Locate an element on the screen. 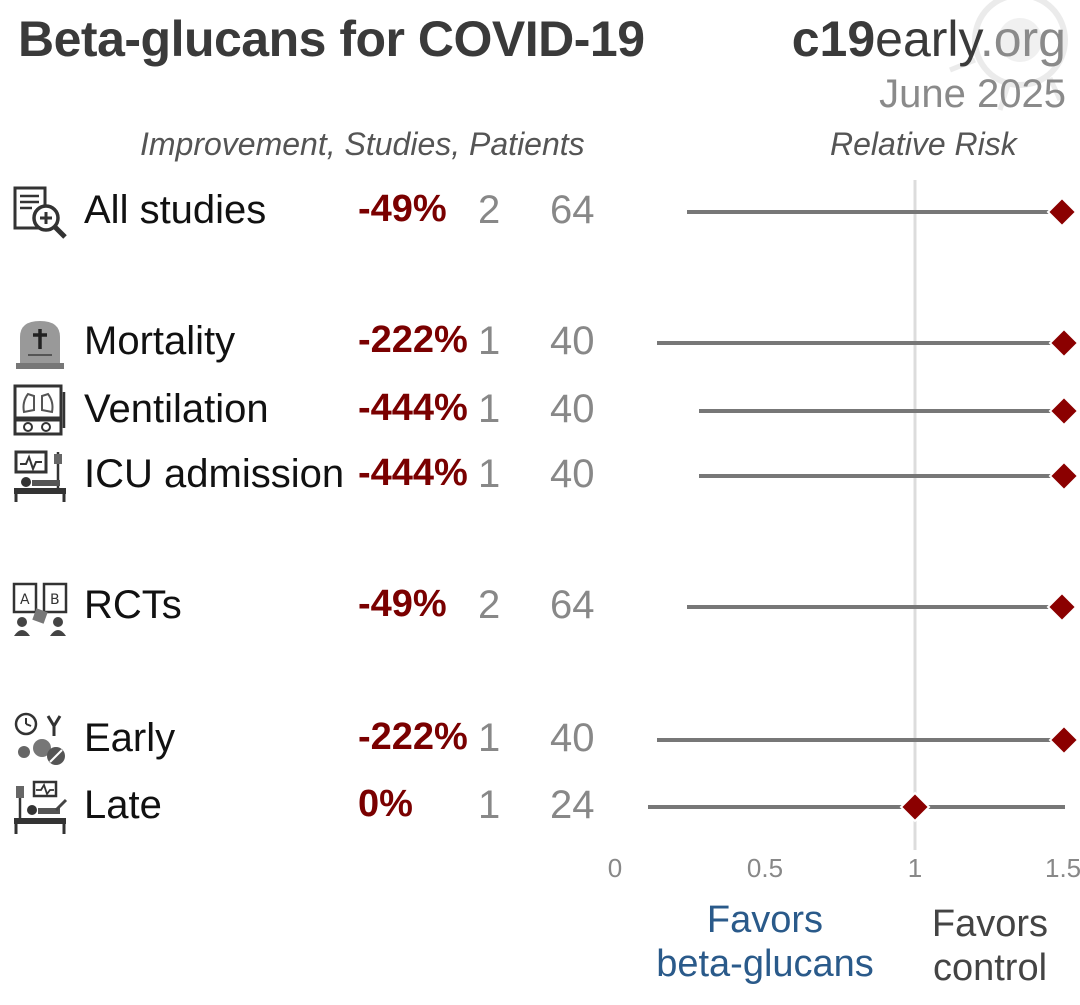 The image size is (1080, 1005). row-label: ICU admission is located at coordinates (214, 474).